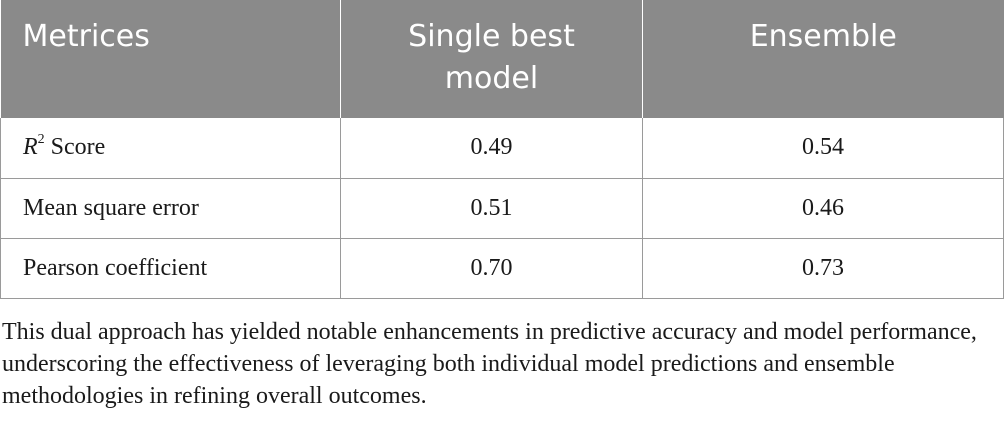  I want to click on value-ensemble-r2: 0.54, so click(823, 148).